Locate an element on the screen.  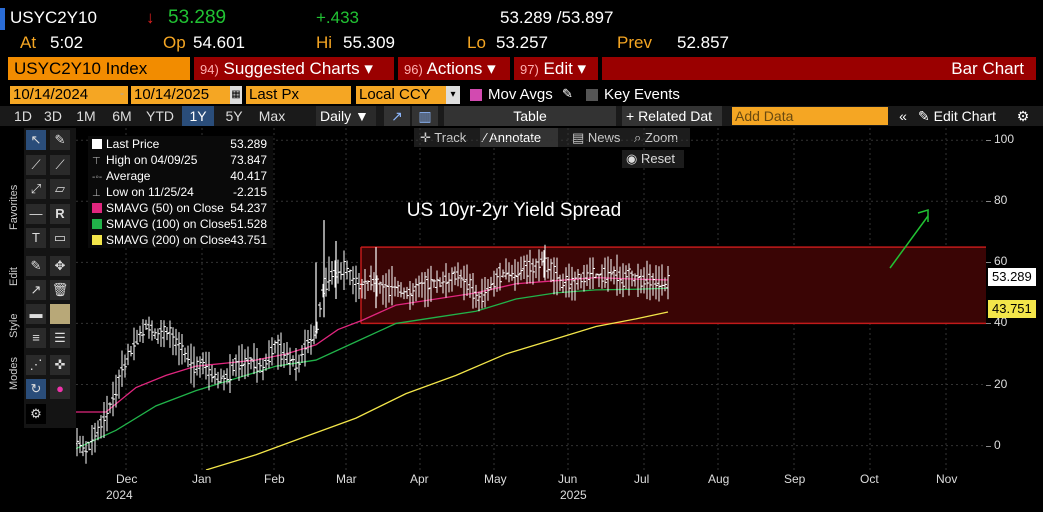
legend-row: ⊥ Low on 11/25/24 -2.215 is located at coordinates (180, 192).